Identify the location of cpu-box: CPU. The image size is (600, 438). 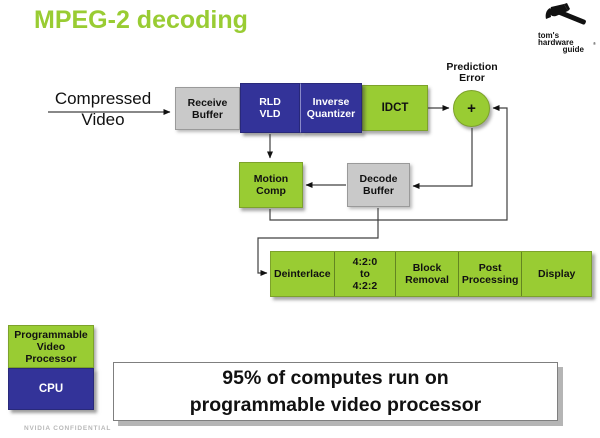
(51, 389).